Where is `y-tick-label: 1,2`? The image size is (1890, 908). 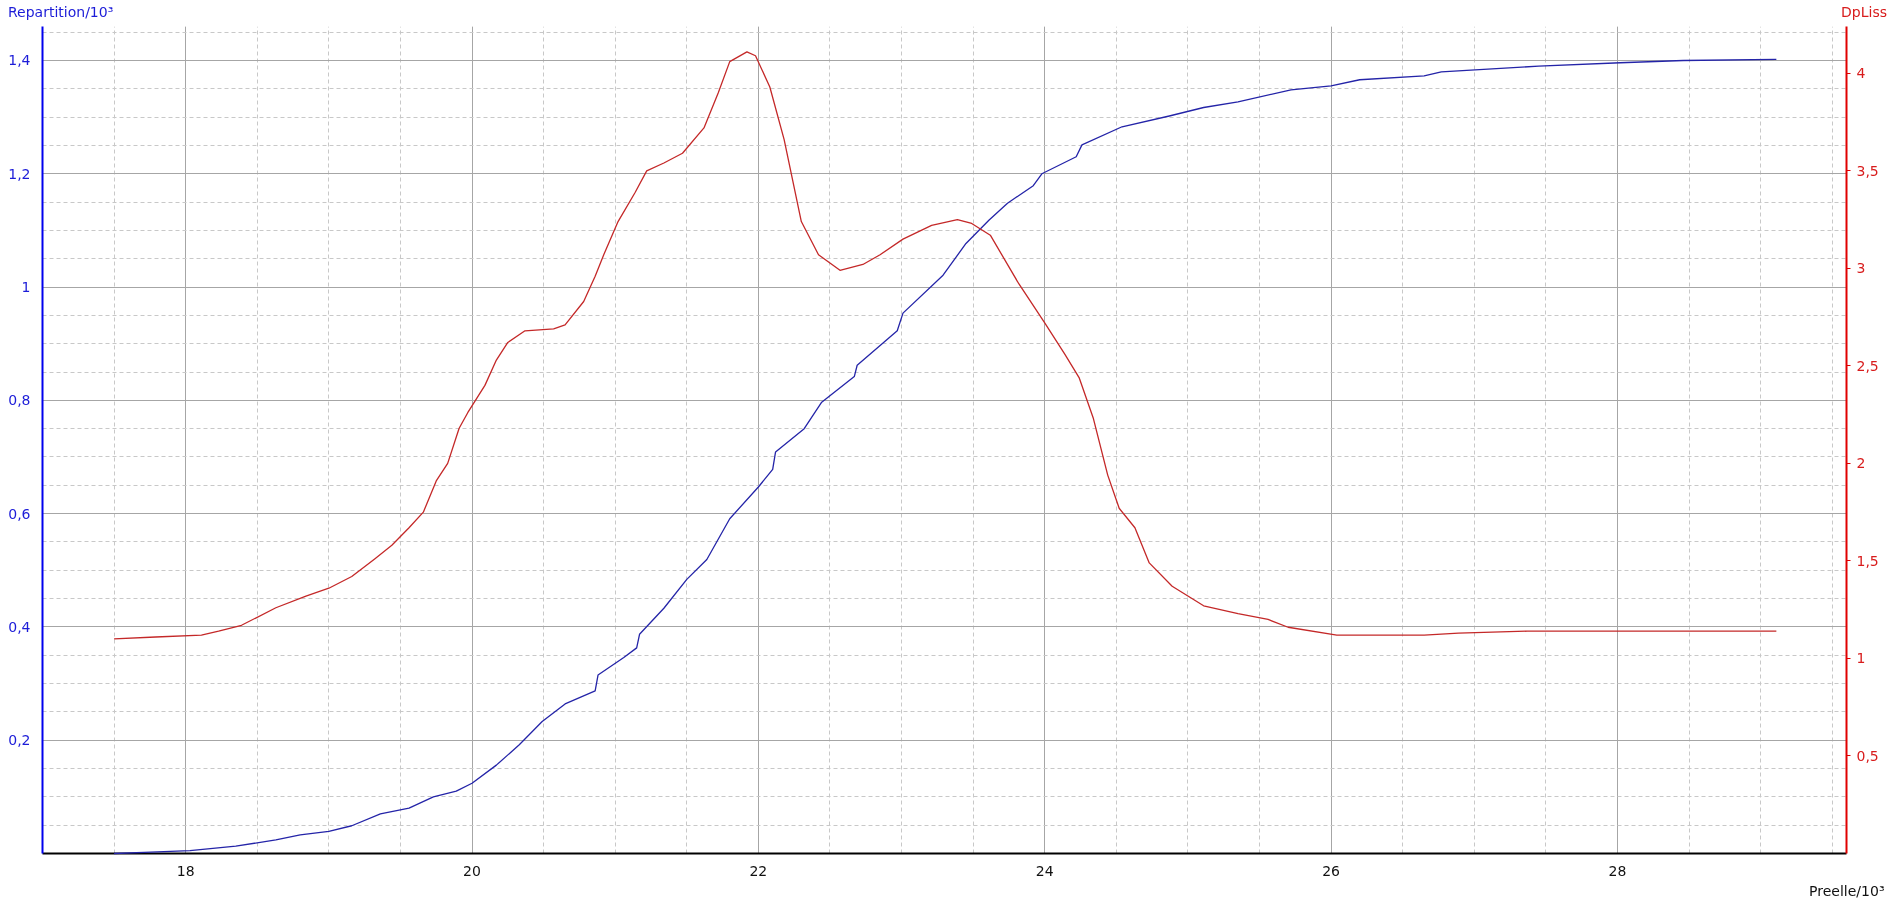 y-tick-label: 1,2 is located at coordinates (19, 173).